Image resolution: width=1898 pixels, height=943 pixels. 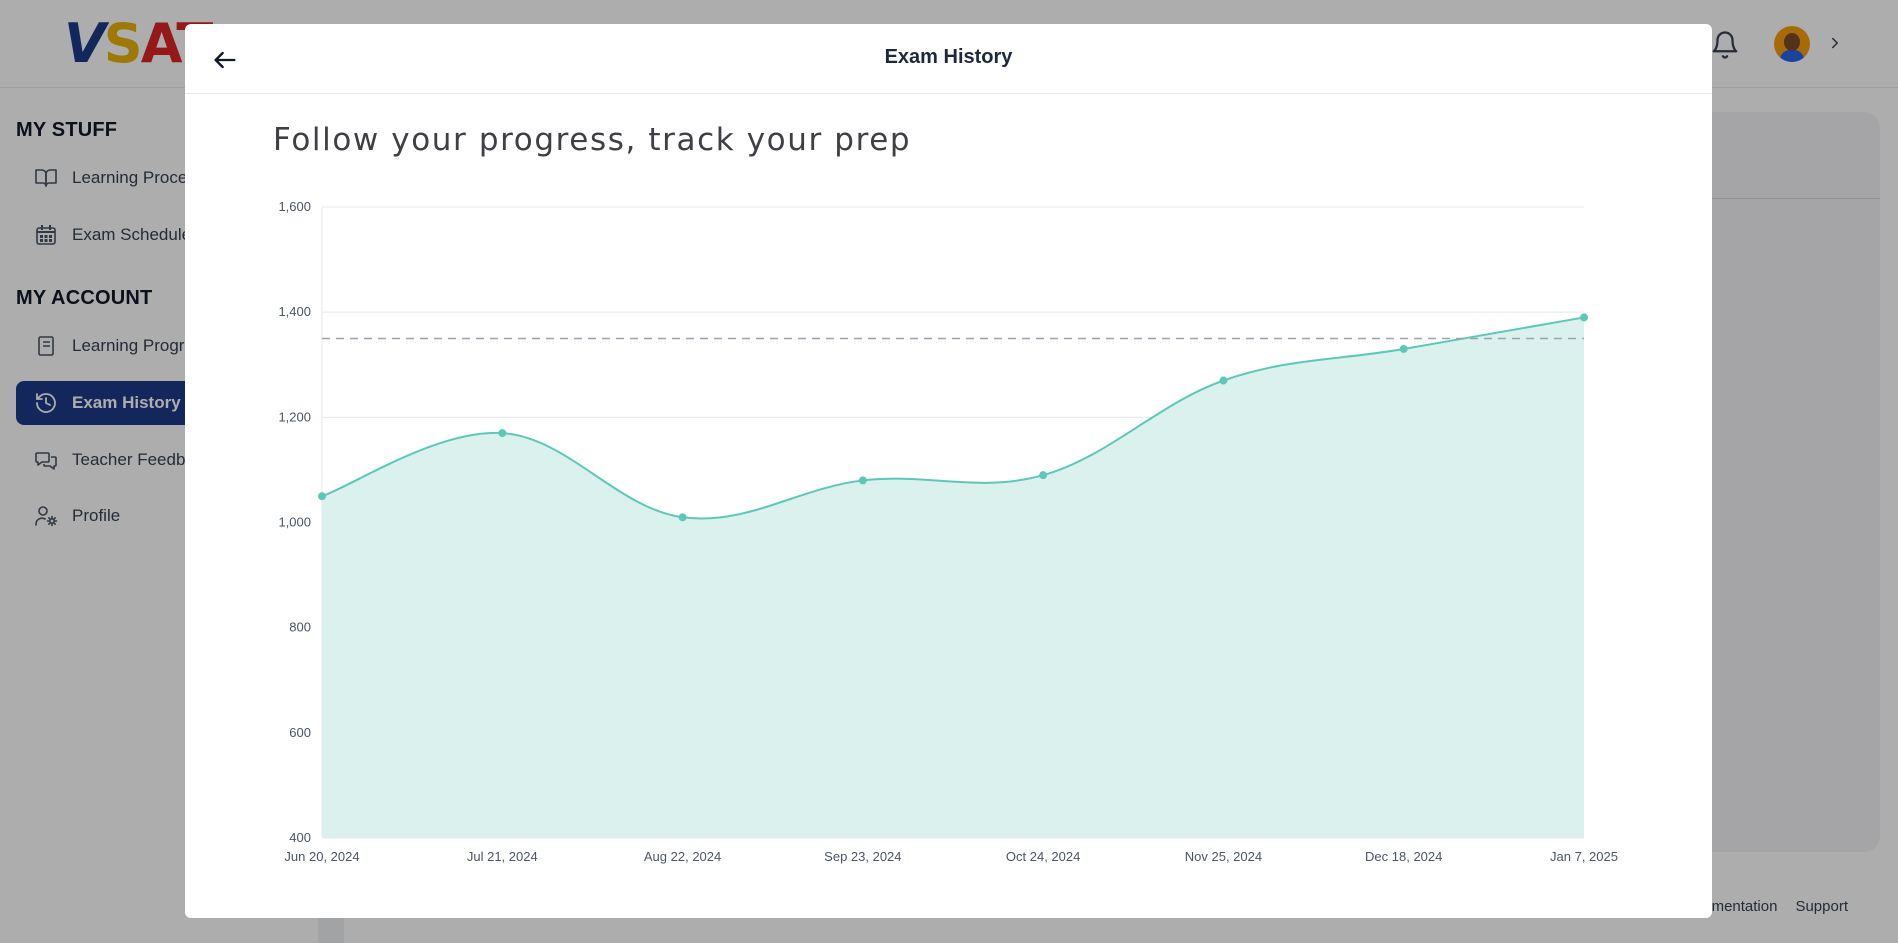 I want to click on footer-links: umentation Support, so click(x=1775, y=906).